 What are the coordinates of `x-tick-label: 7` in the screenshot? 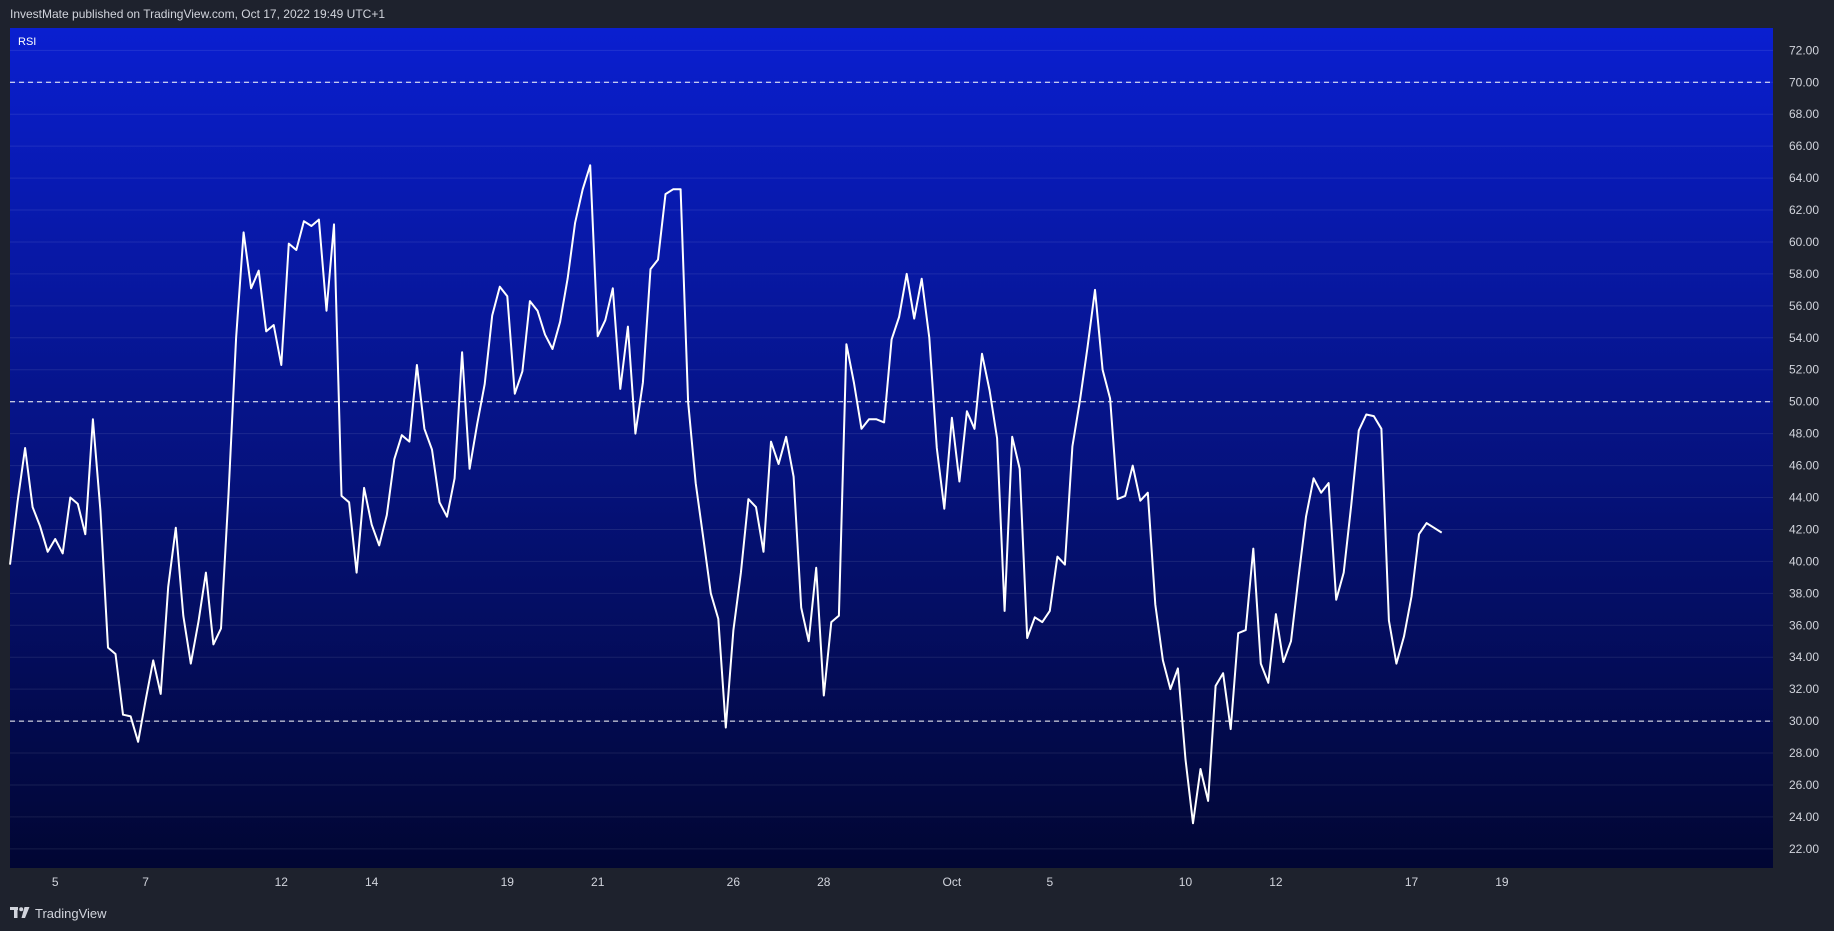 It's located at (145, 882).